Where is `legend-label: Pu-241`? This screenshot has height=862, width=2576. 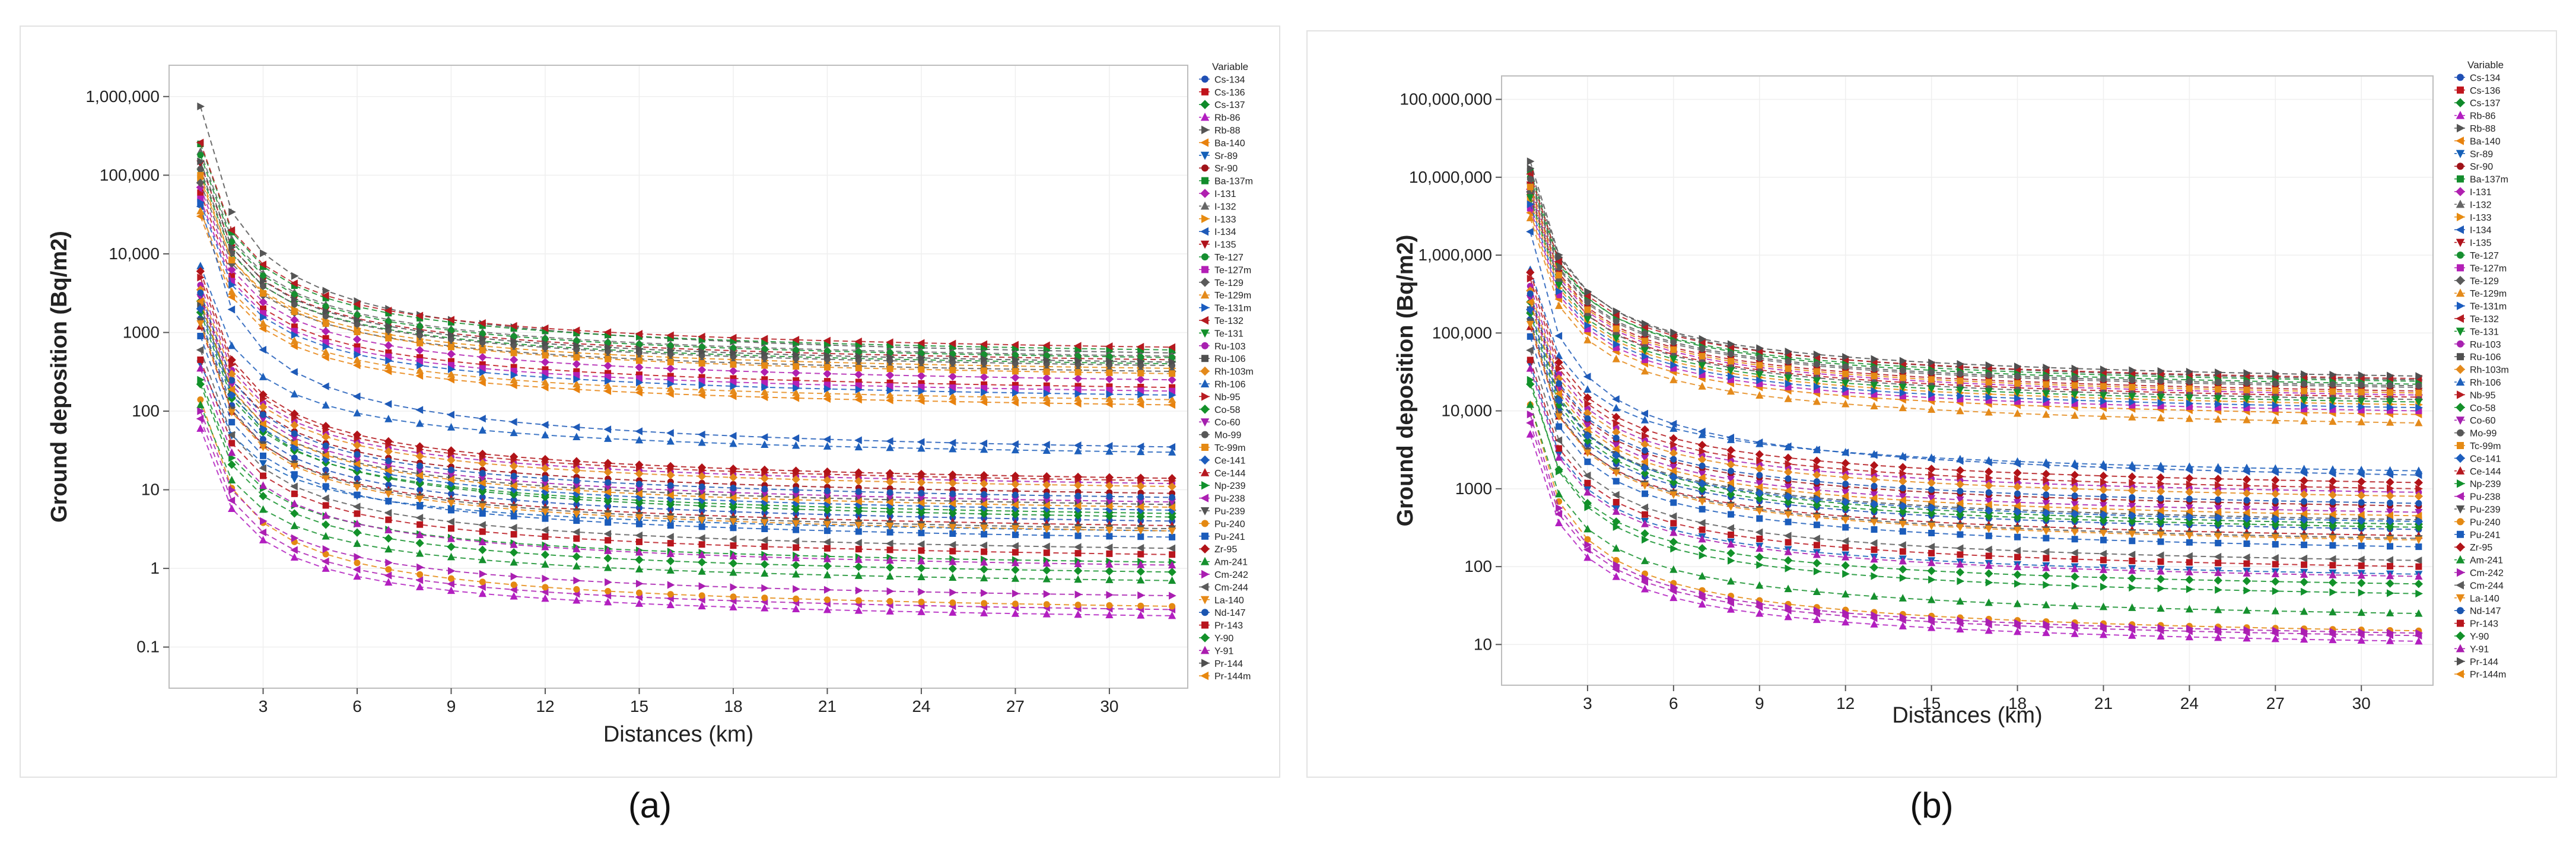
legend-label: Pu-241 is located at coordinates (2485, 535).